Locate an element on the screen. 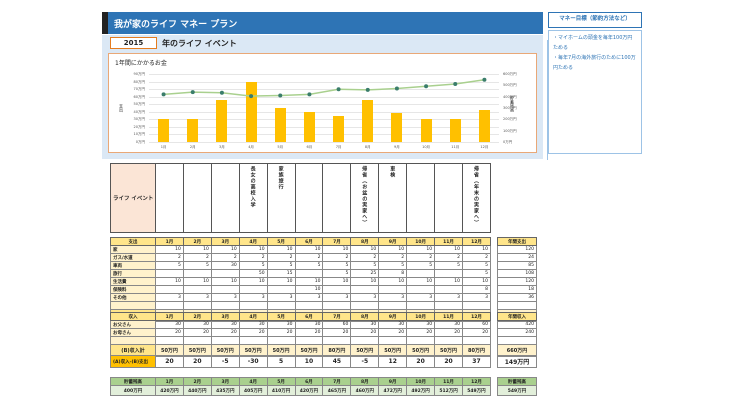 Image resolution: width=740 pixels, height=417 pixels. expense-cell: 50 is located at coordinates (253, 273).